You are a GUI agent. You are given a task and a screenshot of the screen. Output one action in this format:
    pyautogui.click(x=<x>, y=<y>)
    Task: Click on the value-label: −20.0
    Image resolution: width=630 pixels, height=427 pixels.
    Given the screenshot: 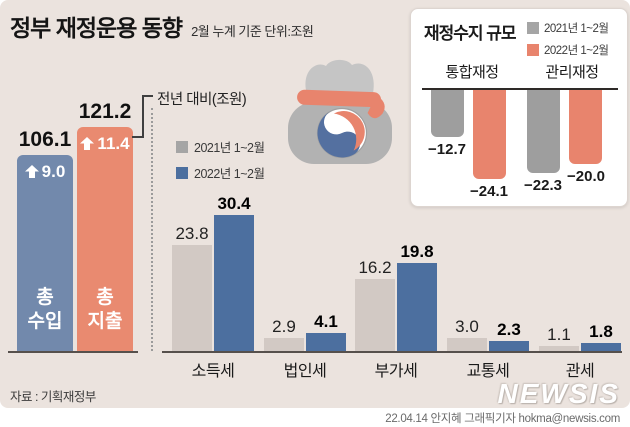 What is the action you would take?
    pyautogui.click(x=586, y=176)
    